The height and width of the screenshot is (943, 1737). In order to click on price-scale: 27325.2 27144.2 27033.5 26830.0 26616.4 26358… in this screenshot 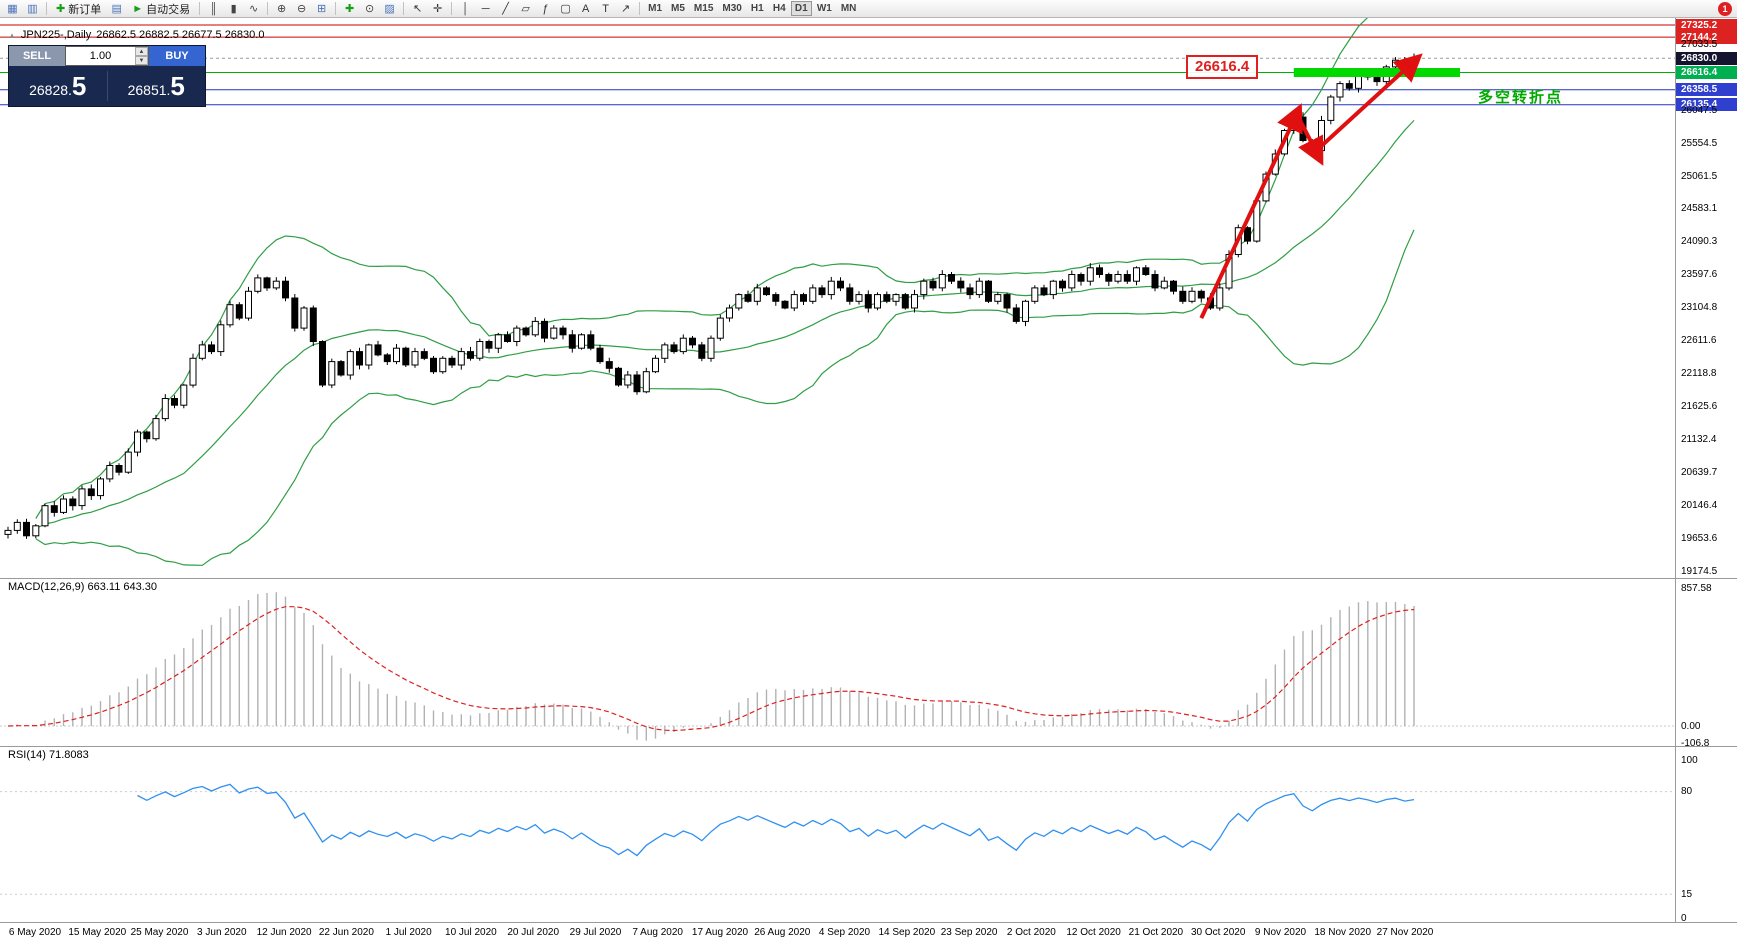, I will do `click(1706, 471)`.